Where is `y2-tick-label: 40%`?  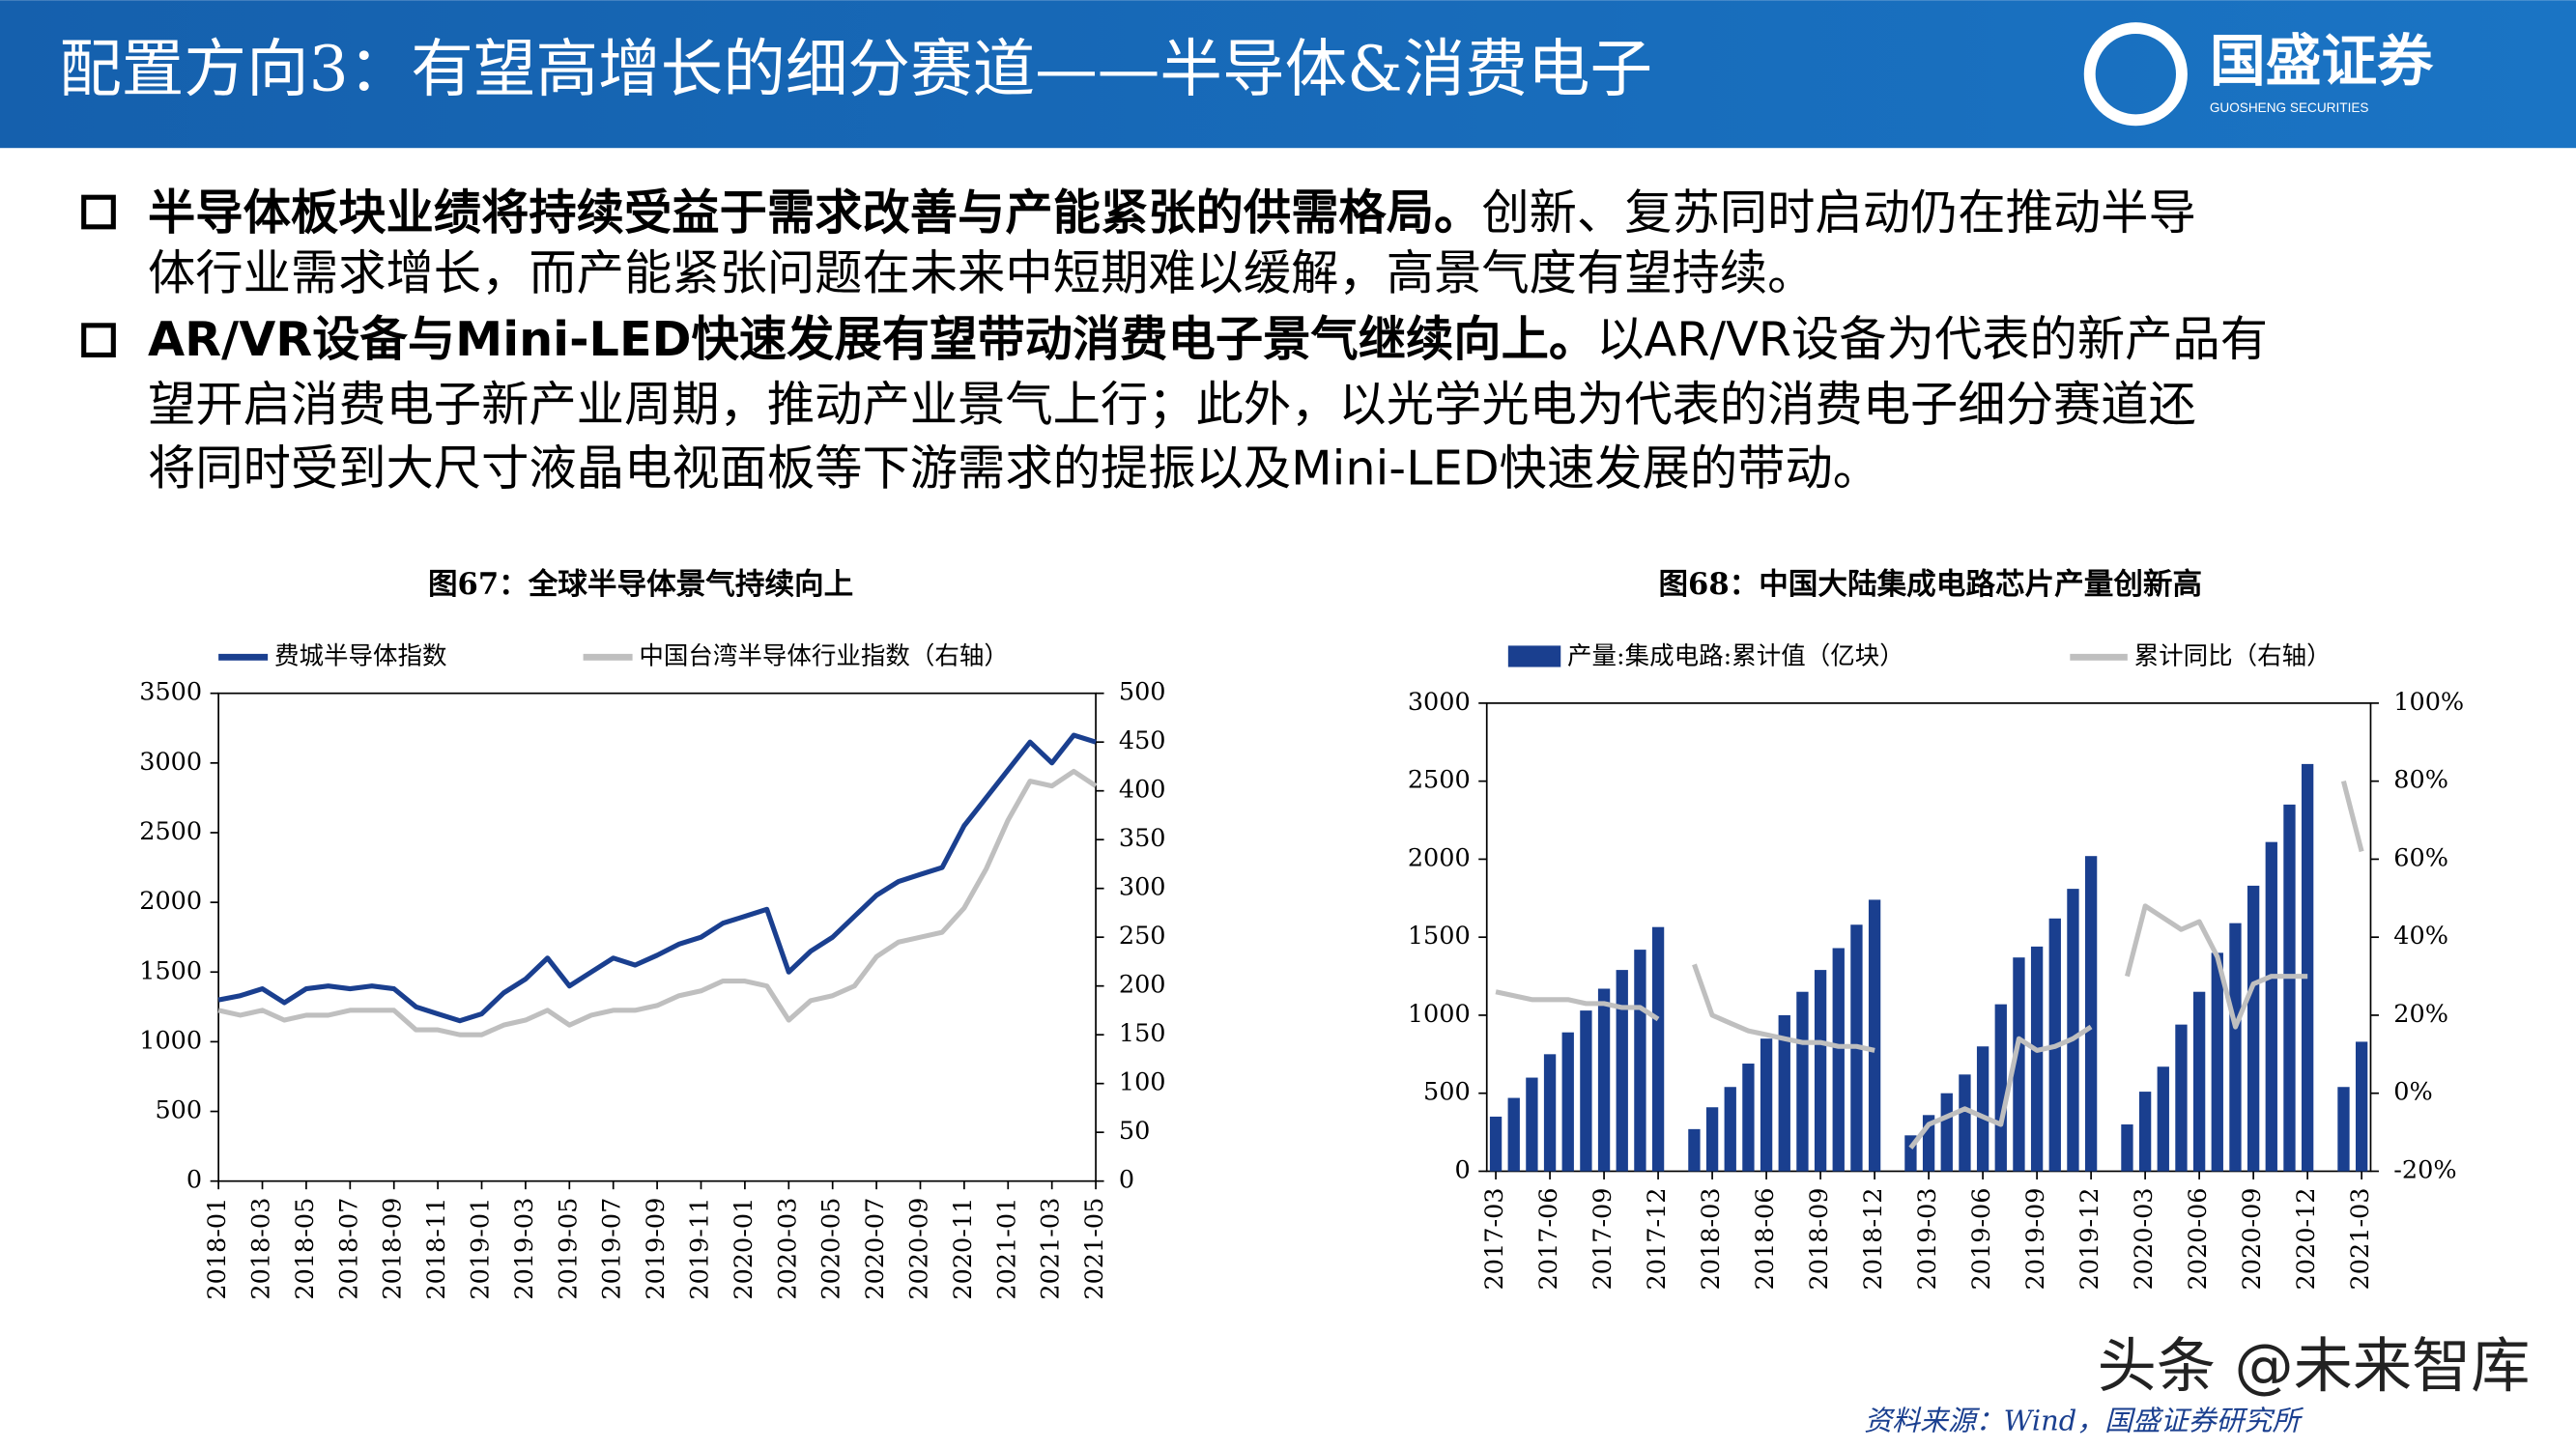 y2-tick-label: 40% is located at coordinates (2421, 936).